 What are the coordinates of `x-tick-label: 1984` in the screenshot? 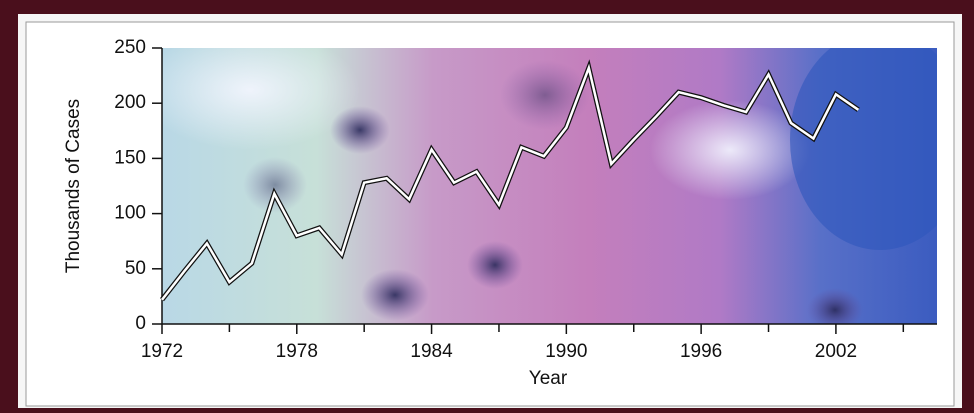 It's located at (431, 351).